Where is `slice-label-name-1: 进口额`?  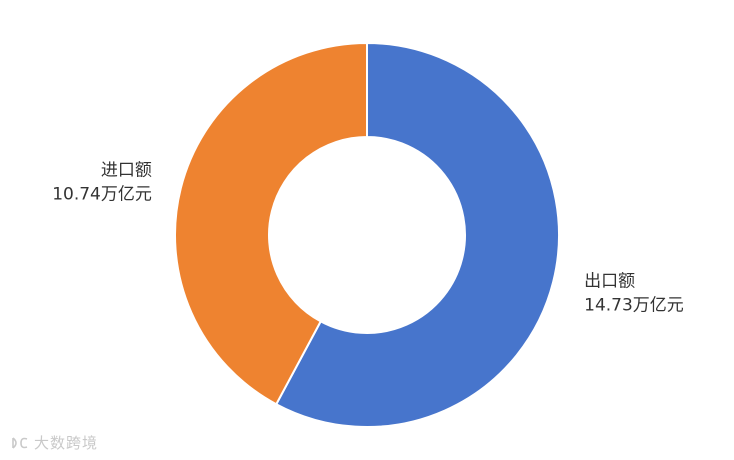
slice-label-name-1: 进口额 is located at coordinates (126, 170).